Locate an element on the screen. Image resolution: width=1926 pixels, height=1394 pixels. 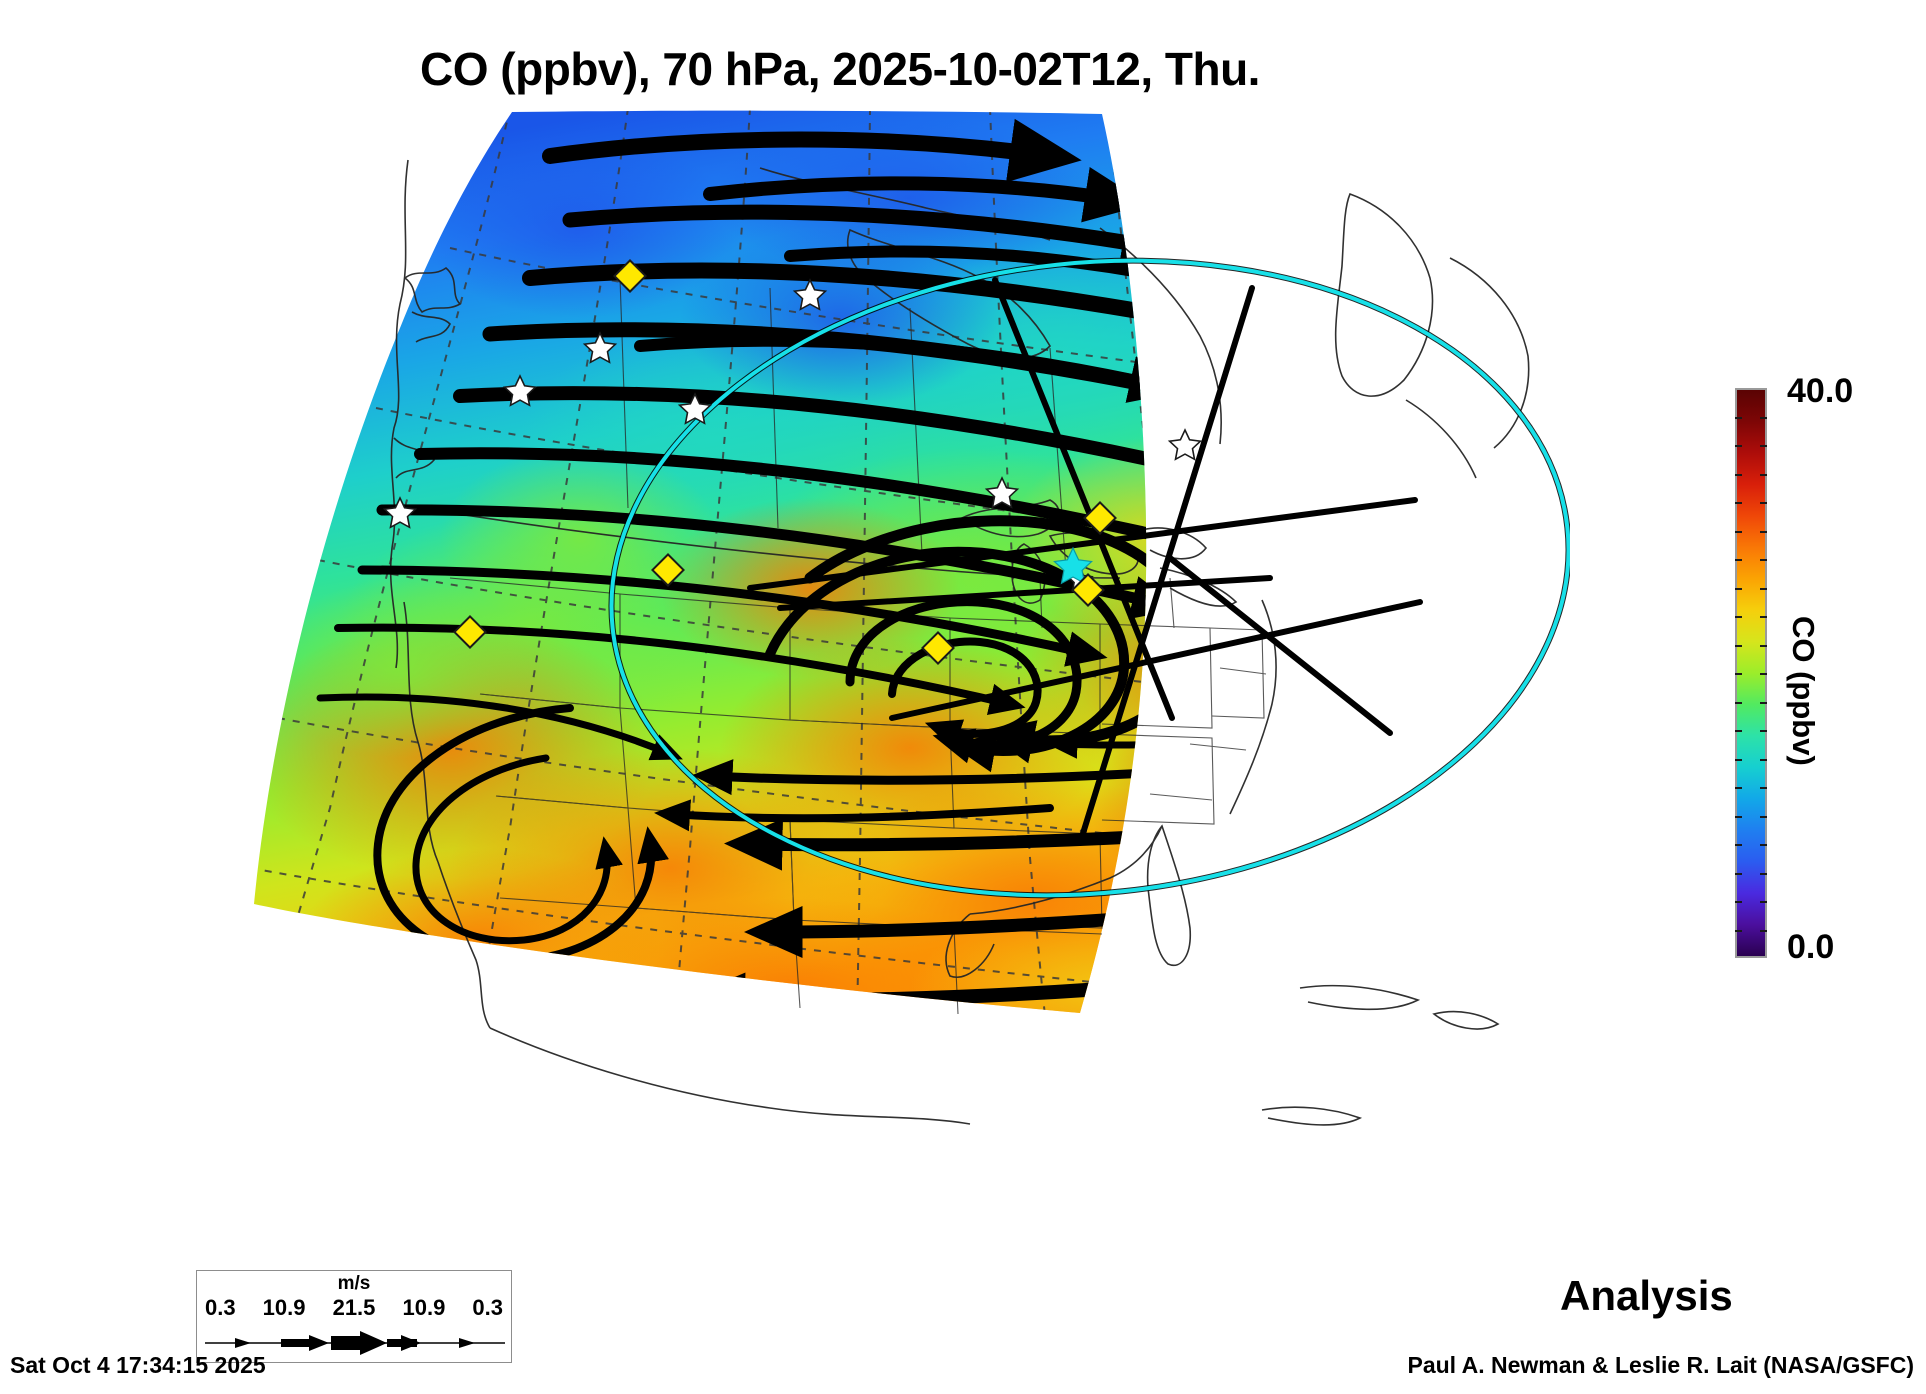
generation-timestamp: Sat Oct 4 17:34:15 2025 is located at coordinates (138, 1365).